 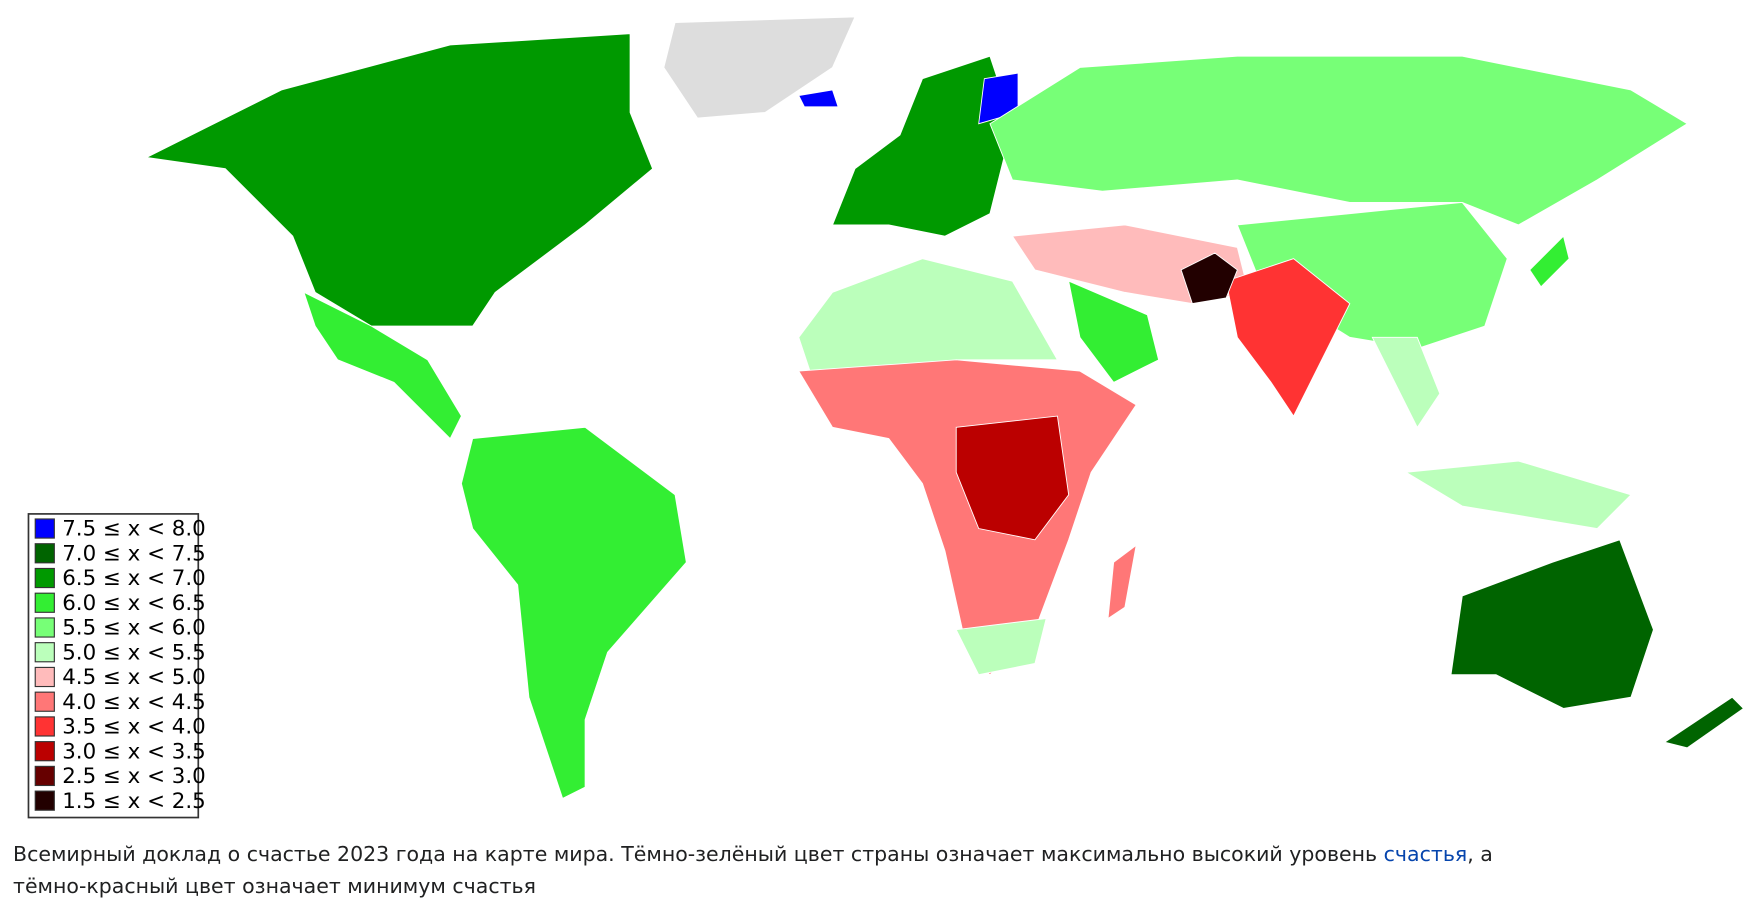 What do you see at coordinates (134, 751) in the screenshot?
I see `legend-label: 3.0 ≤ x < 3.5` at bounding box center [134, 751].